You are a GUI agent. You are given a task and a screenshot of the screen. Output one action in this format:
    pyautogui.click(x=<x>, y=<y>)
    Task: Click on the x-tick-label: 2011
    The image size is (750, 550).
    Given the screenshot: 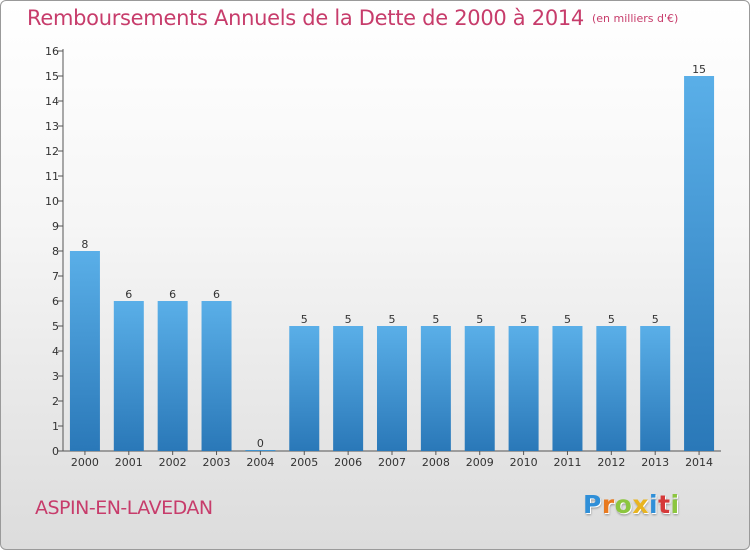 What is the action you would take?
    pyautogui.click(x=567, y=462)
    